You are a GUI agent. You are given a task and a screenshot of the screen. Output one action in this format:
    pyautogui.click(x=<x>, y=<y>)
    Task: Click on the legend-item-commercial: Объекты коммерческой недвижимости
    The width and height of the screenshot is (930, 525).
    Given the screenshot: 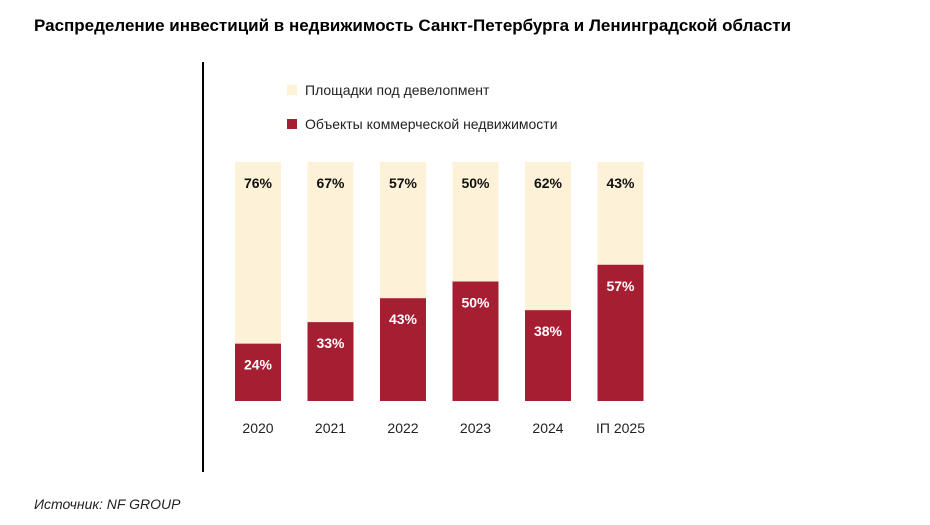 What is the action you would take?
    pyautogui.click(x=422, y=124)
    